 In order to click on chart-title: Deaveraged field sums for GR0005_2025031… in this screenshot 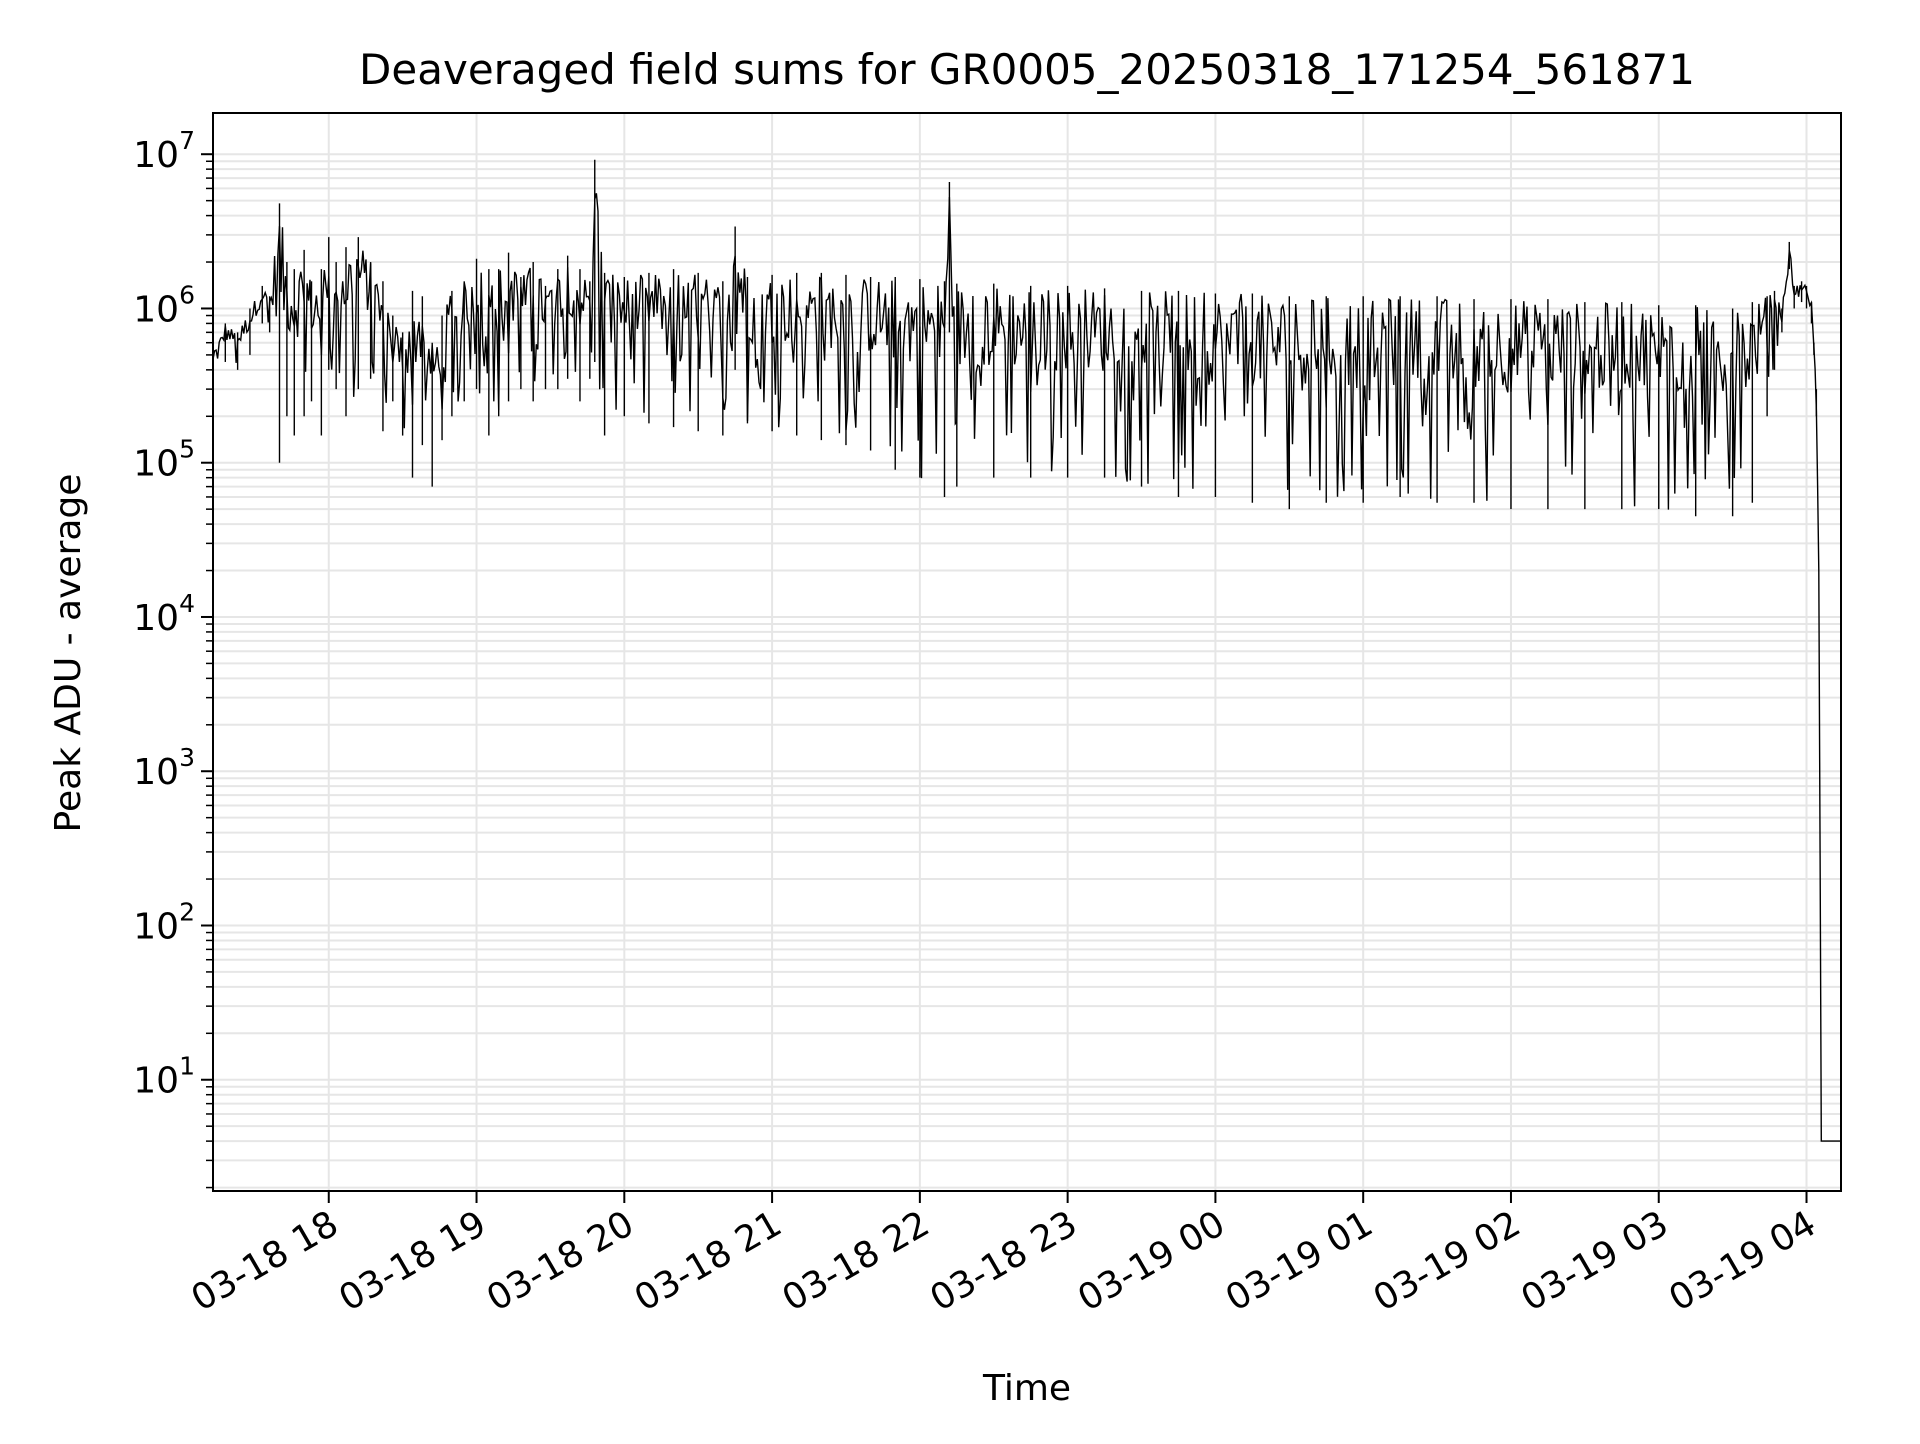, I will do `click(1027, 69)`.